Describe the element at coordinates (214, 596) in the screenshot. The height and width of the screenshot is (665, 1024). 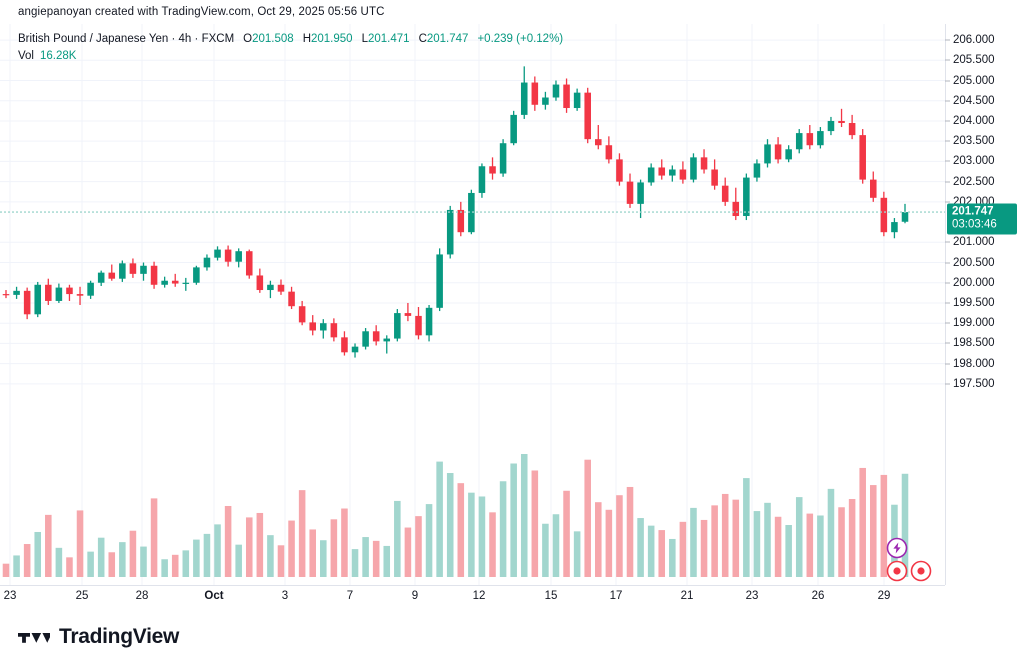
I see `time-tick-label: Oct` at that location.